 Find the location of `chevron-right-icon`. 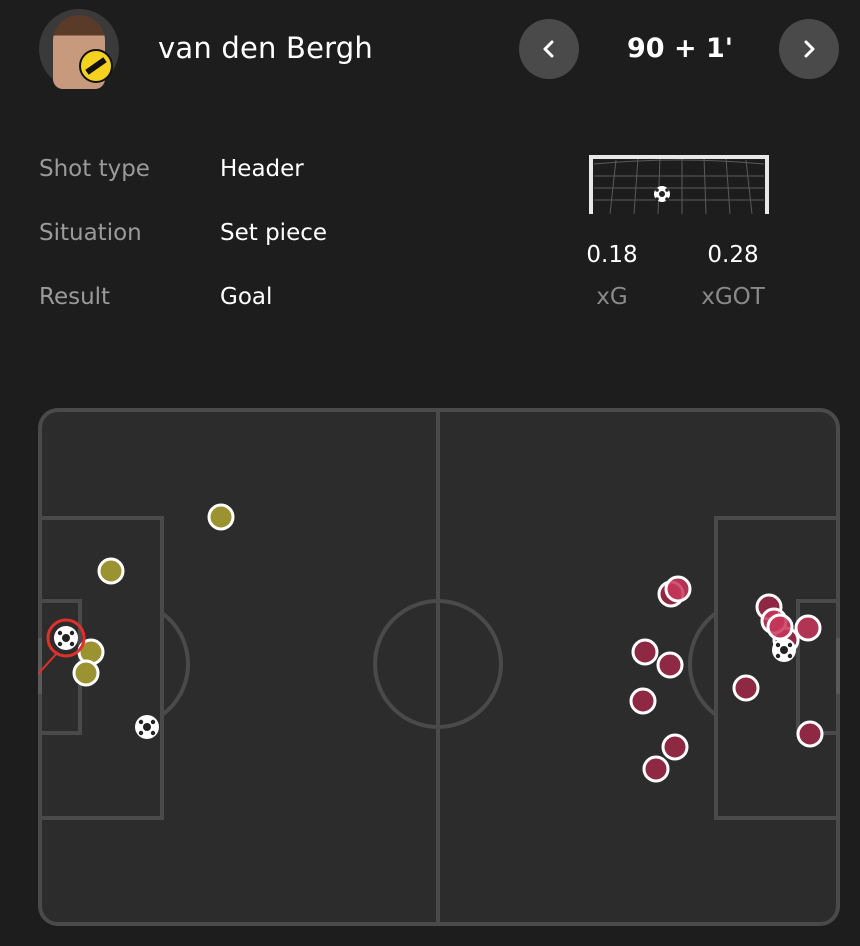

chevron-right-icon is located at coordinates (809, 49).